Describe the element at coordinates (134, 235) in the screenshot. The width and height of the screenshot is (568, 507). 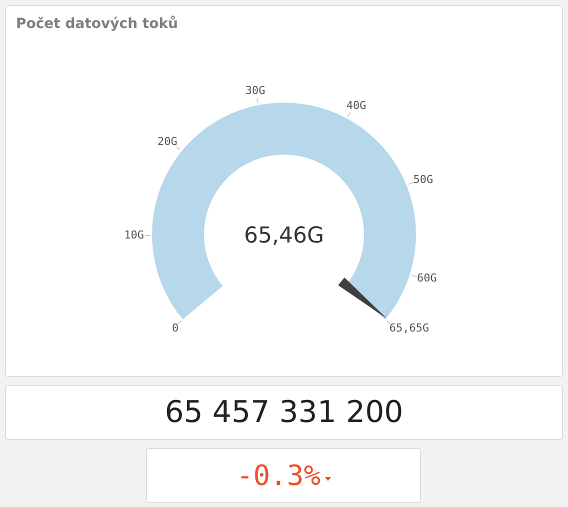
I see `text: 10G` at that location.